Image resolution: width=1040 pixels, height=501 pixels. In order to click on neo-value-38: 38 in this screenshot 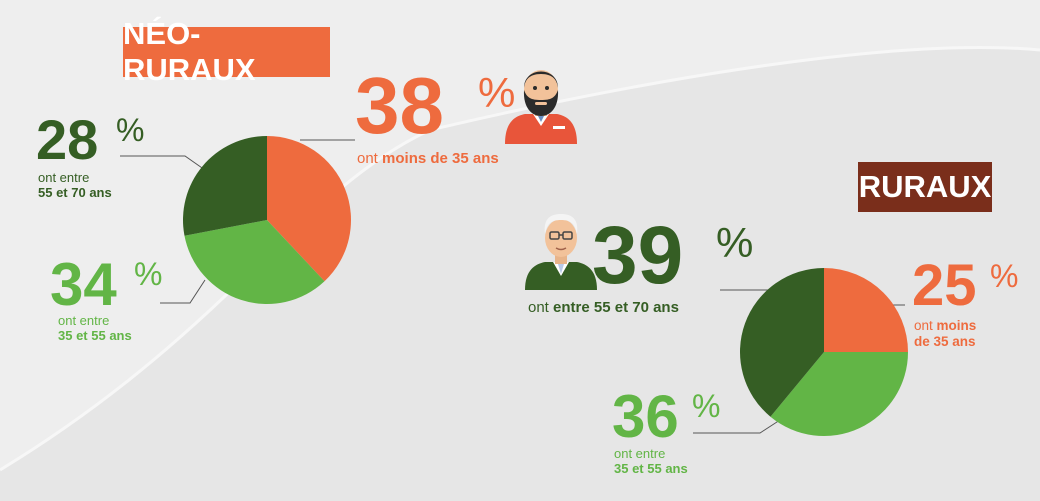, I will do `click(399, 105)`.